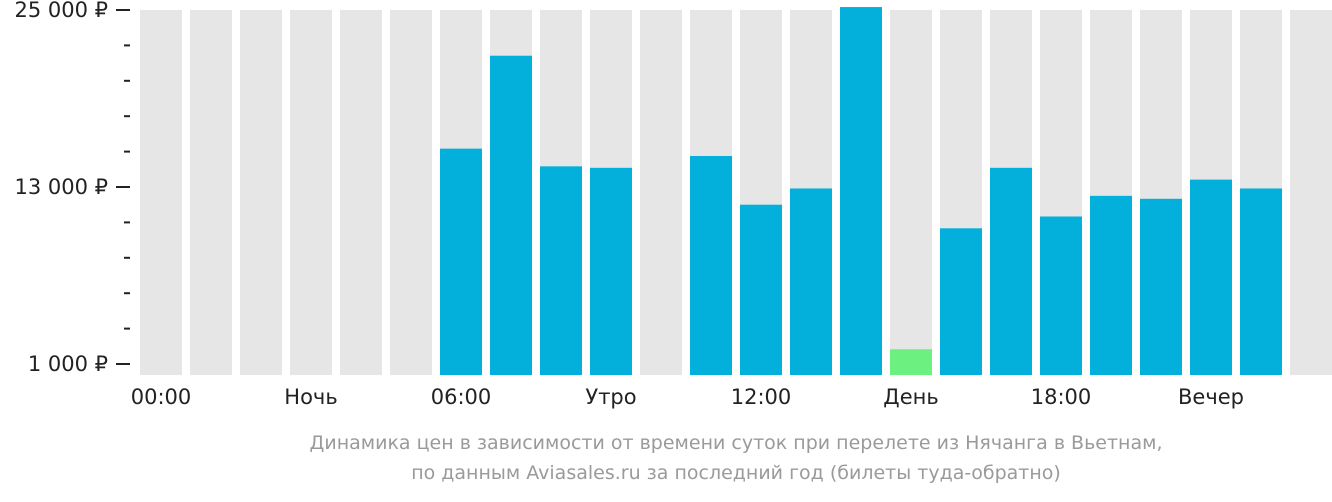 The image size is (1332, 502). I want to click on x-tick-label-1: Ночь, so click(310, 397).